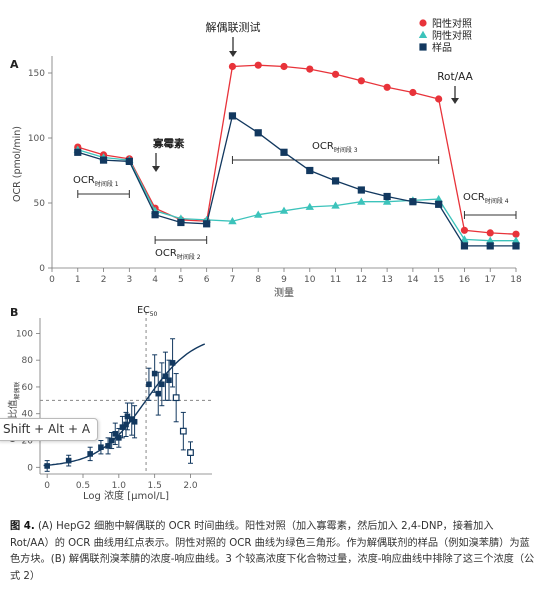 This screenshot has width=542, height=592. Describe the element at coordinates (190, 486) in the screenshot. I see `x-tick-label: 2.0` at that location.